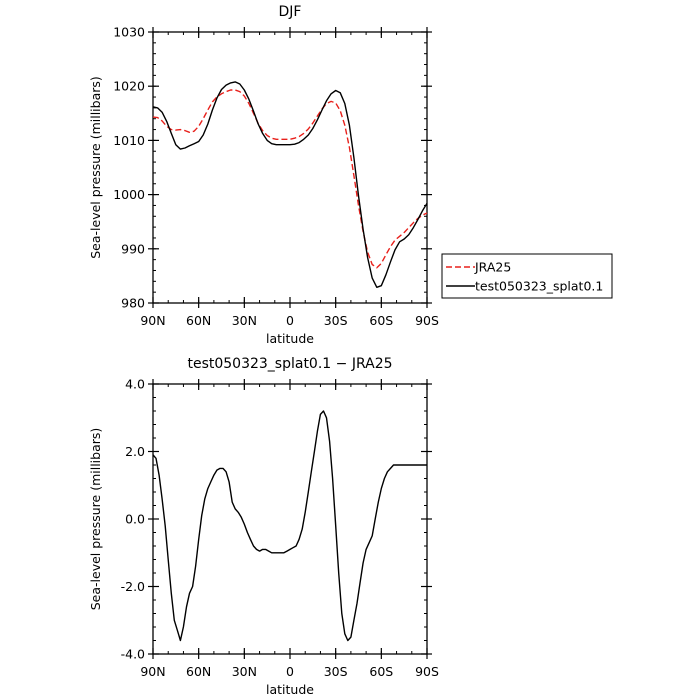 The width and height of the screenshot is (700, 700). I want to click on legend-box, so click(527, 276).